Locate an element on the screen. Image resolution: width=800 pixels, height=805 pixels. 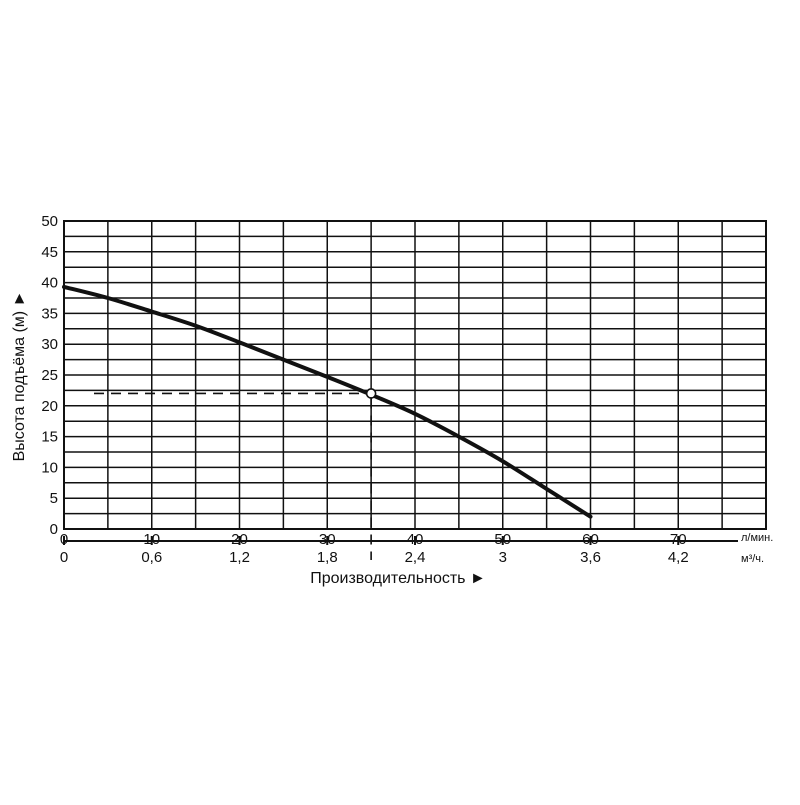
x-tick-label: 70 is located at coordinates (678, 539).